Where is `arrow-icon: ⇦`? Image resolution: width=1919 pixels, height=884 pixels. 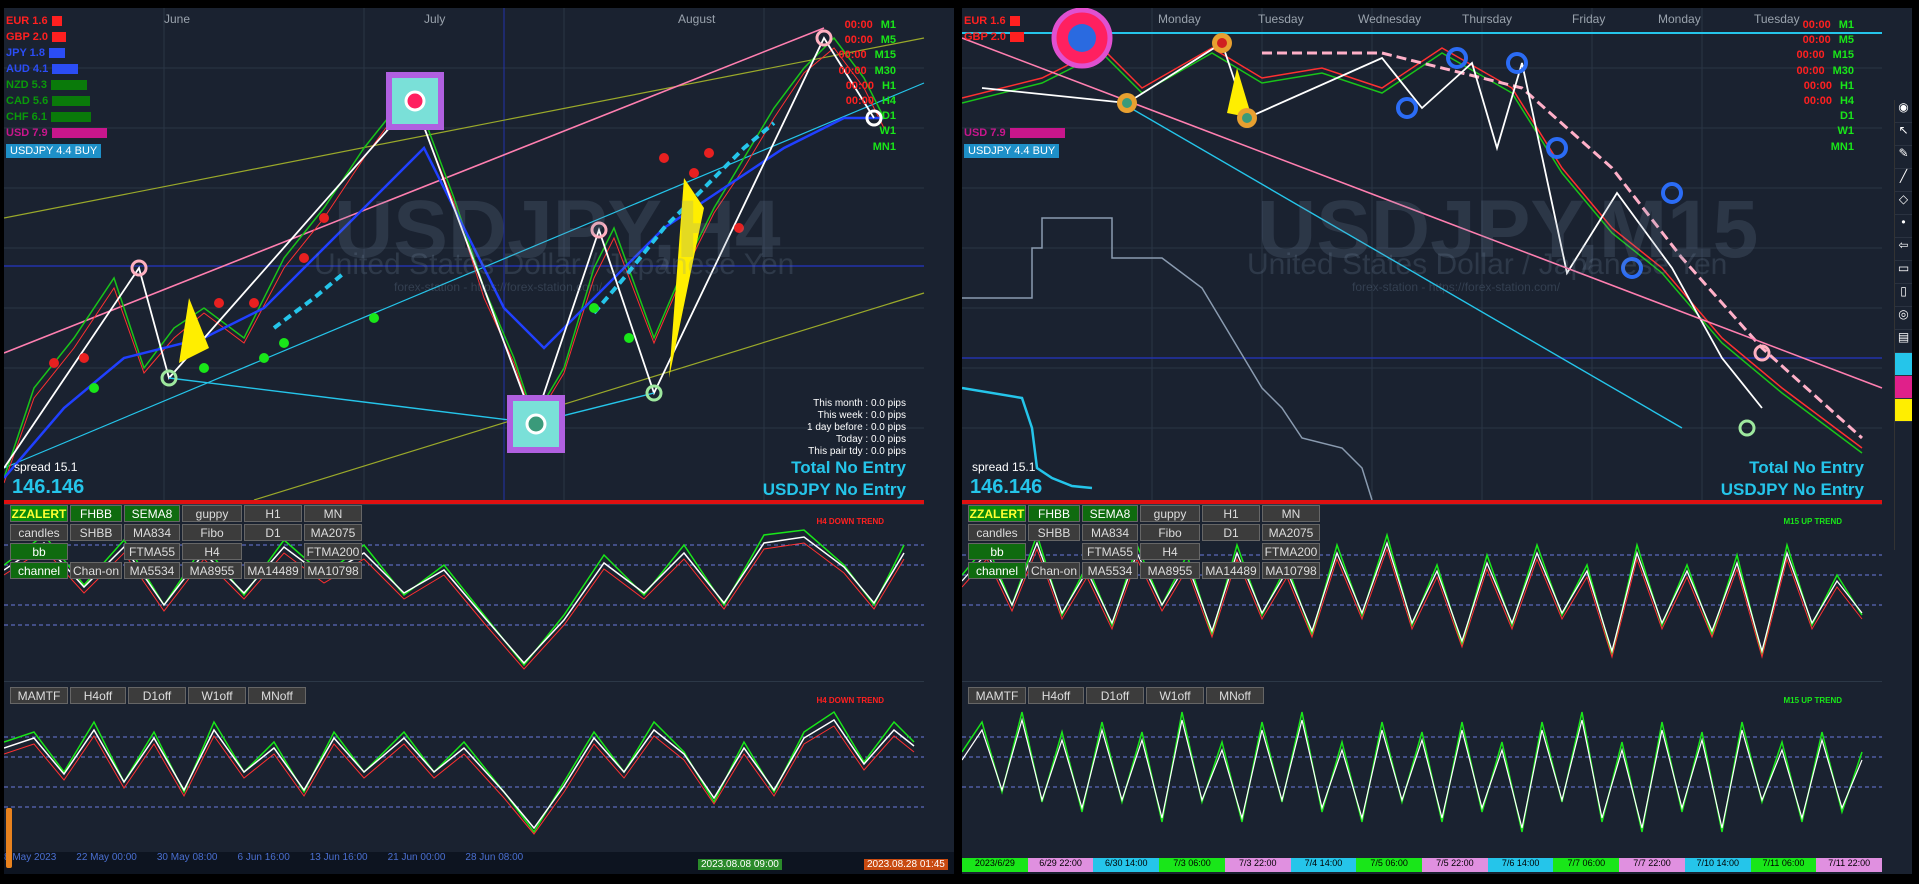 arrow-icon: ⇦ is located at coordinates (1903, 249).